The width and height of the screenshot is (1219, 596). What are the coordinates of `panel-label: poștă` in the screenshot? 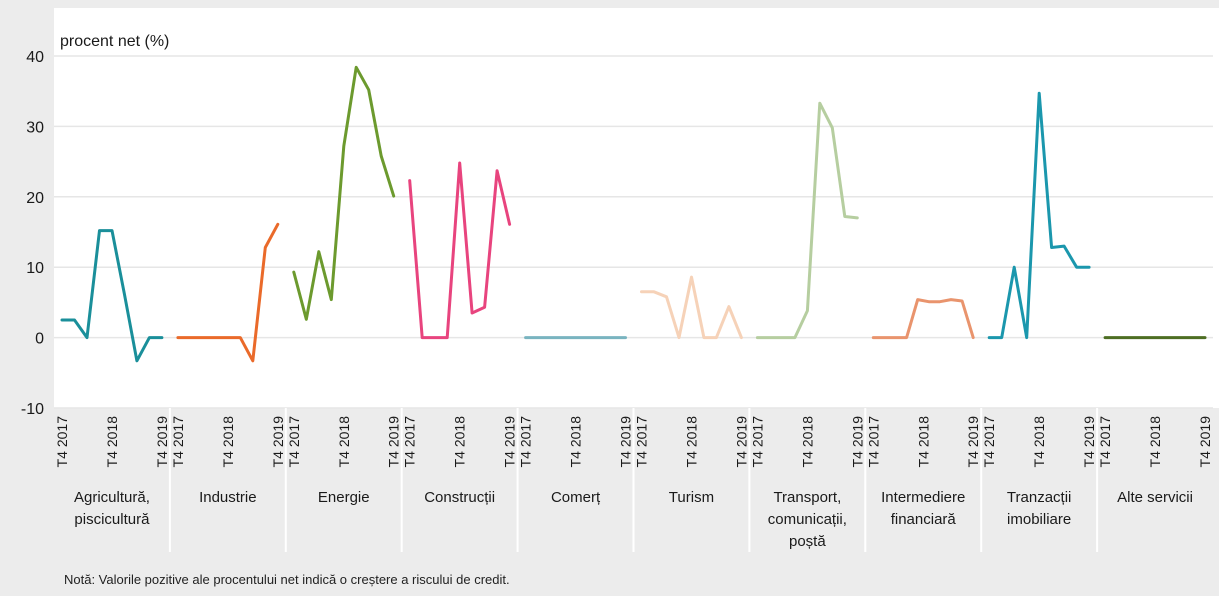 It's located at (807, 541).